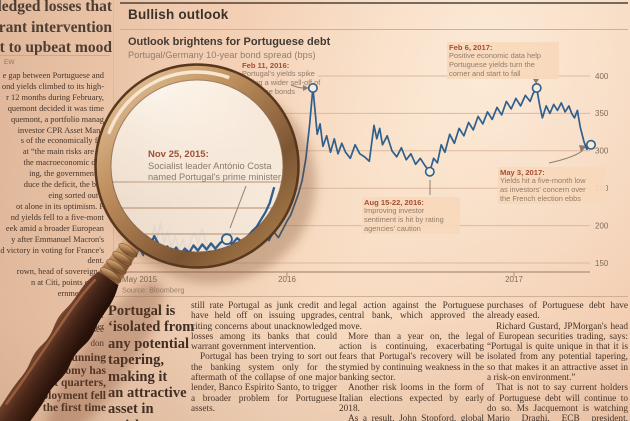 The width and height of the screenshot is (630, 421). I want to click on chart-bottom-rule, so click(357, 296).